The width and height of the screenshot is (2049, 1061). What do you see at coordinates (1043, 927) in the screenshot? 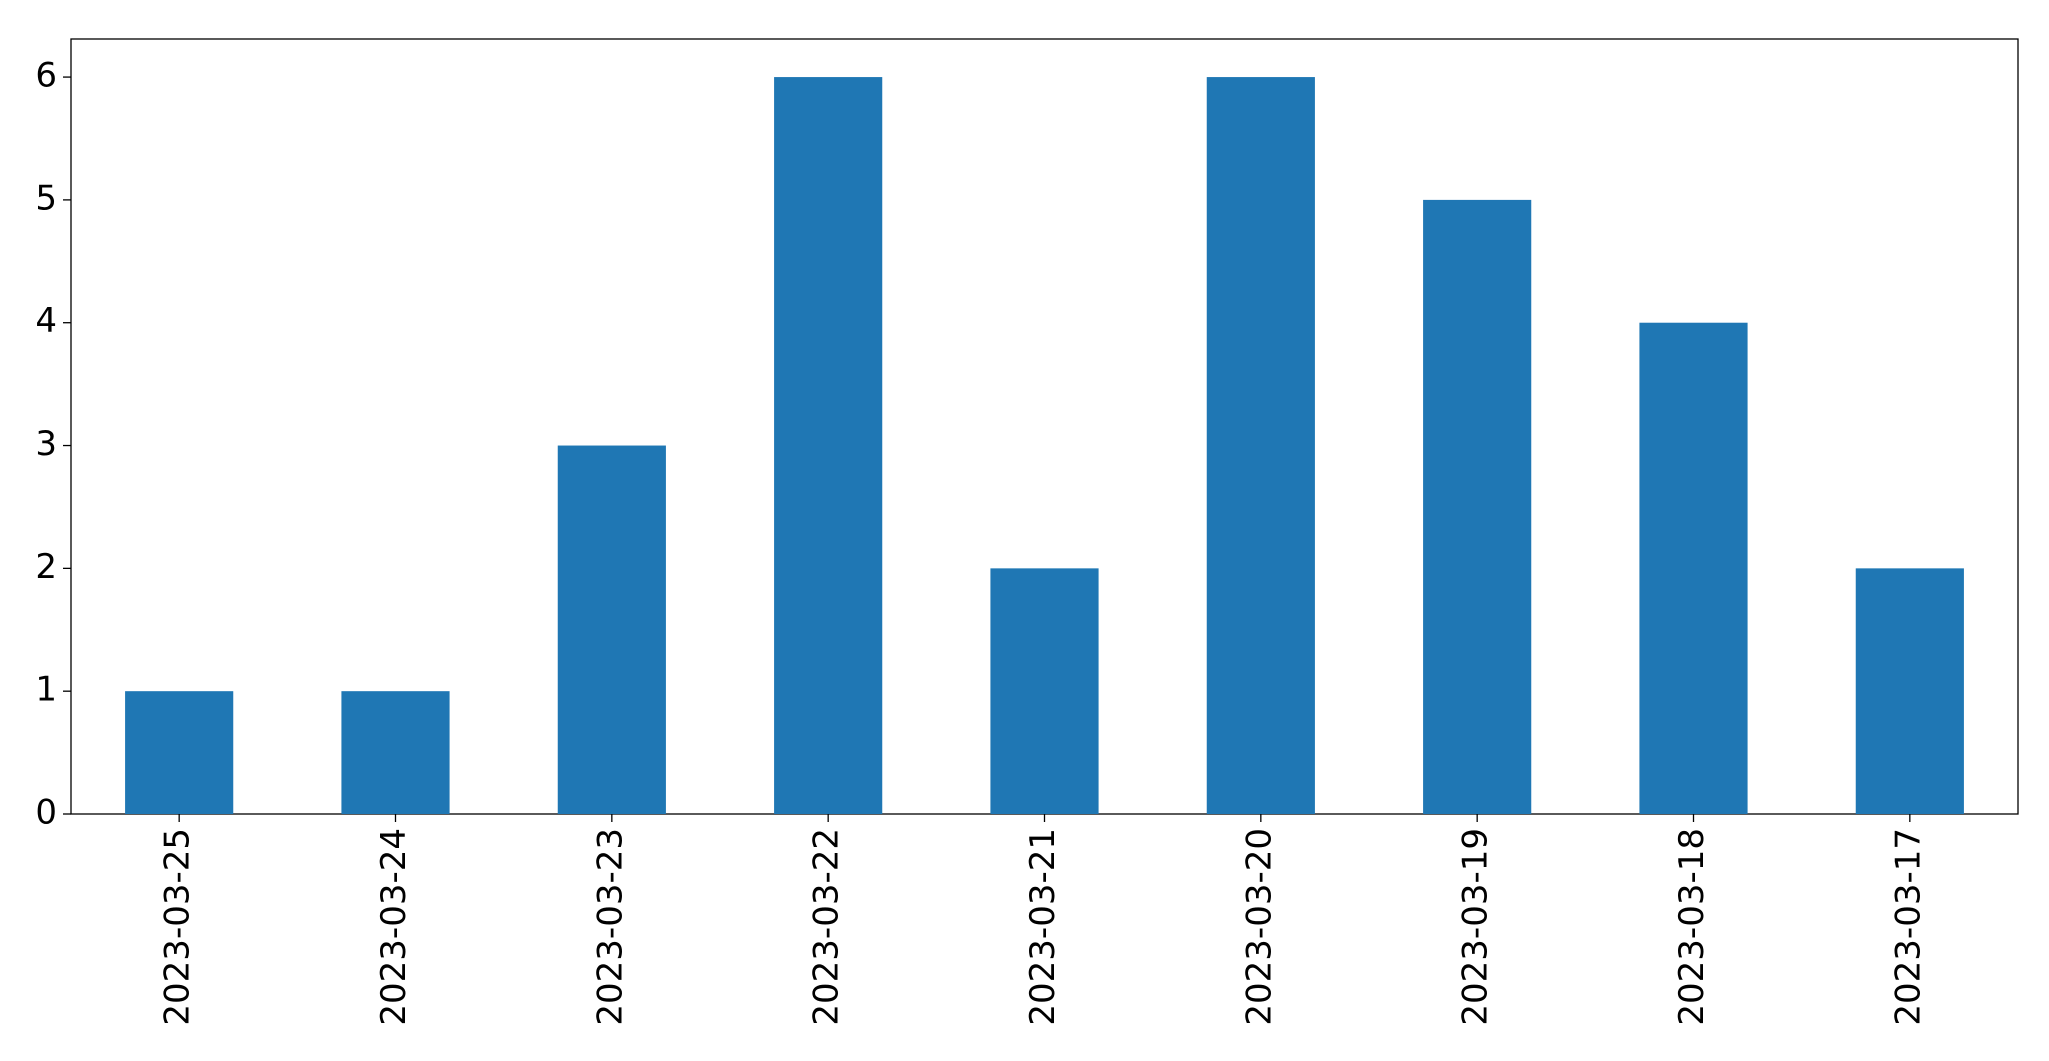
I see `x-tick-label: 2023-03-21` at bounding box center [1043, 927].